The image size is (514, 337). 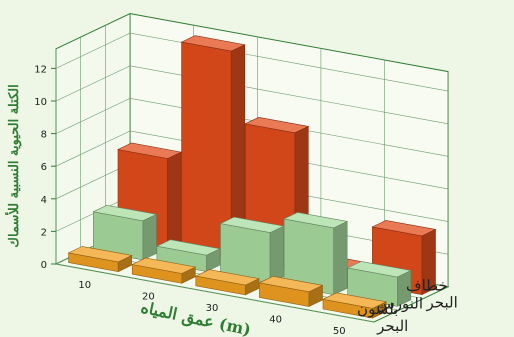 I want to click on y-tick-label: 4, so click(x=44, y=200).